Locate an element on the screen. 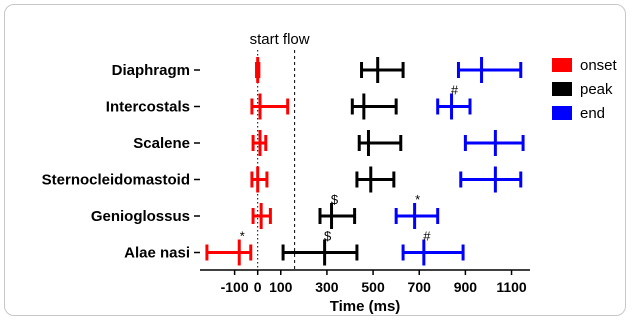 This screenshot has height=320, width=632. end-alae-nasi-mark is located at coordinates (433, 252).